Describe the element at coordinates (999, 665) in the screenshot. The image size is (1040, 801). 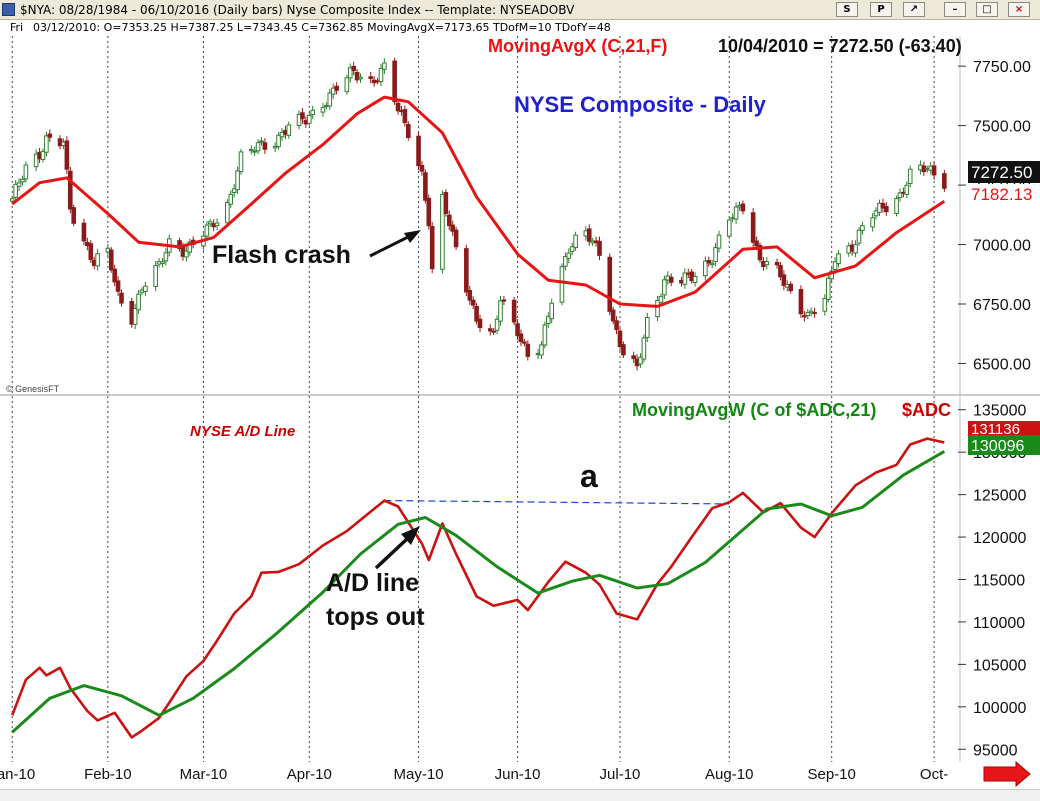
I see `ad-tick-label: 105000` at that location.